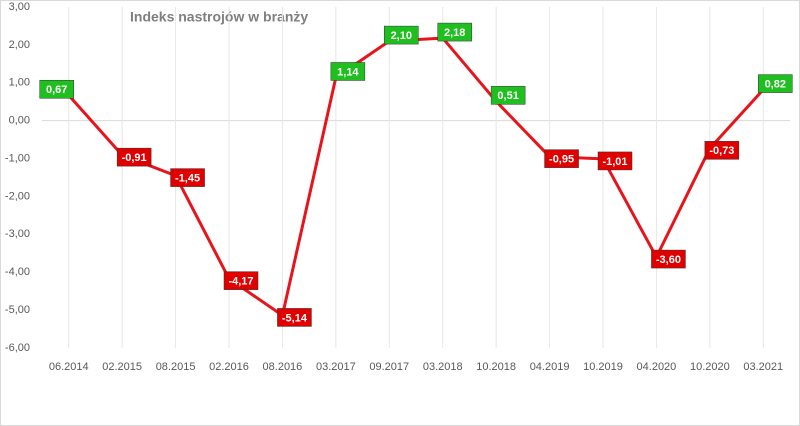  Describe the element at coordinates (17, 158) in the screenshot. I see `y-tick-label: -1,00` at that location.